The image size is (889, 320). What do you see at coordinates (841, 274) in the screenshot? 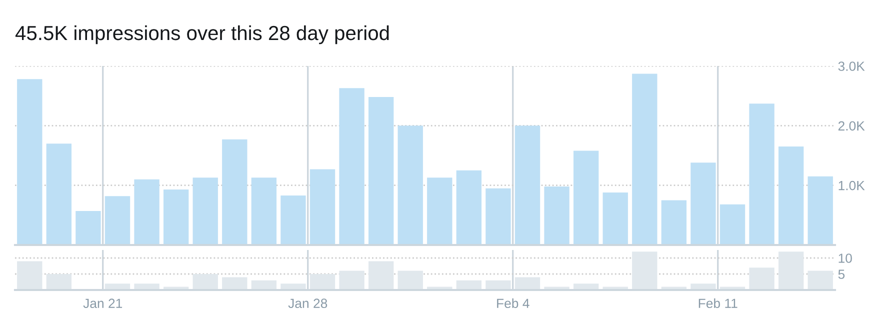
I see `y-tick-label: 5` at bounding box center [841, 274].